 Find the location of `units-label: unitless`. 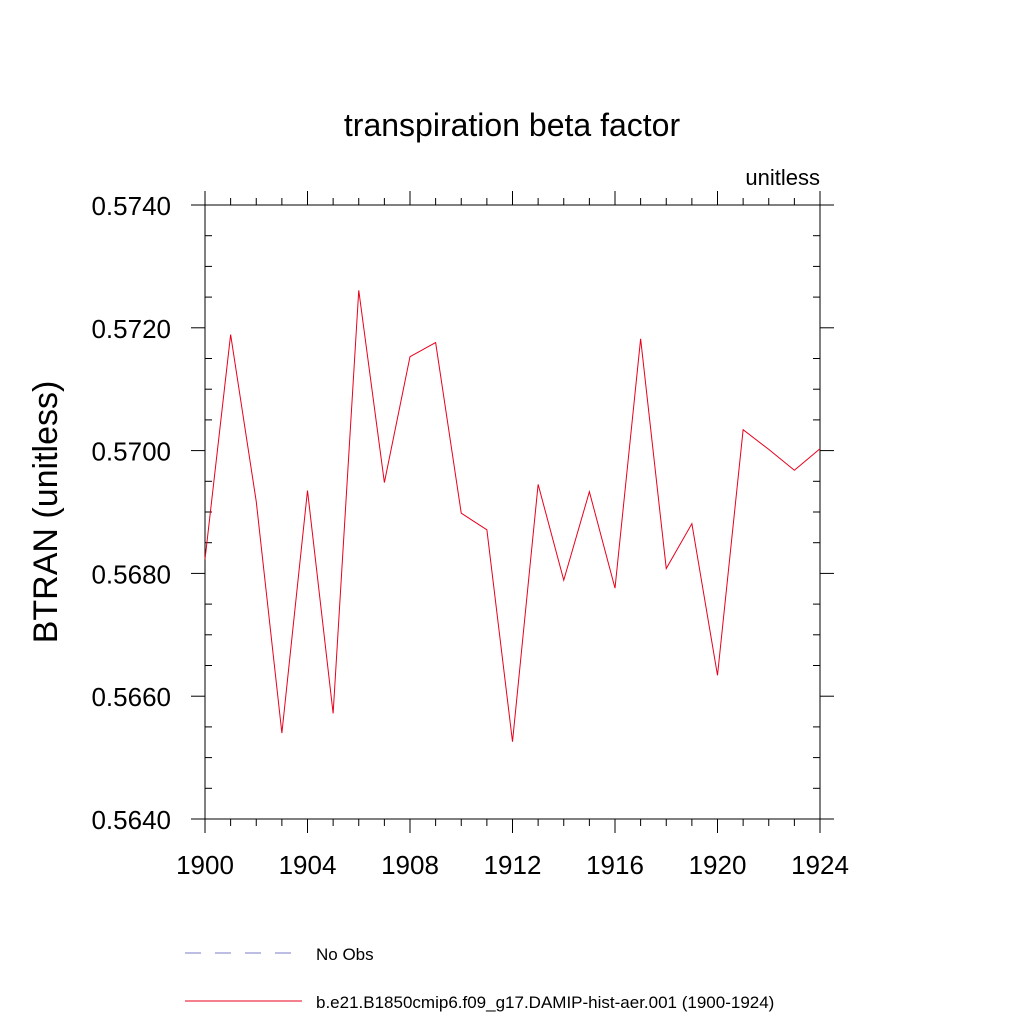

units-label: unitless is located at coordinates (782, 177).